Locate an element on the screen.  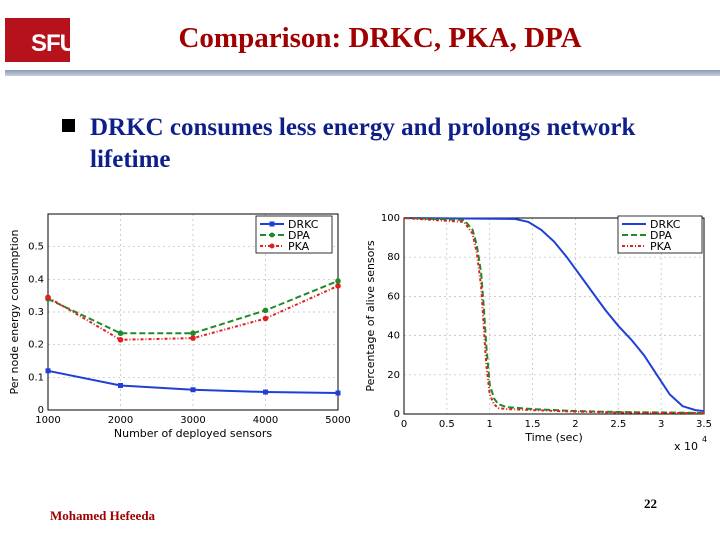
x-tick-label: 3.5 is located at coordinates (704, 424).